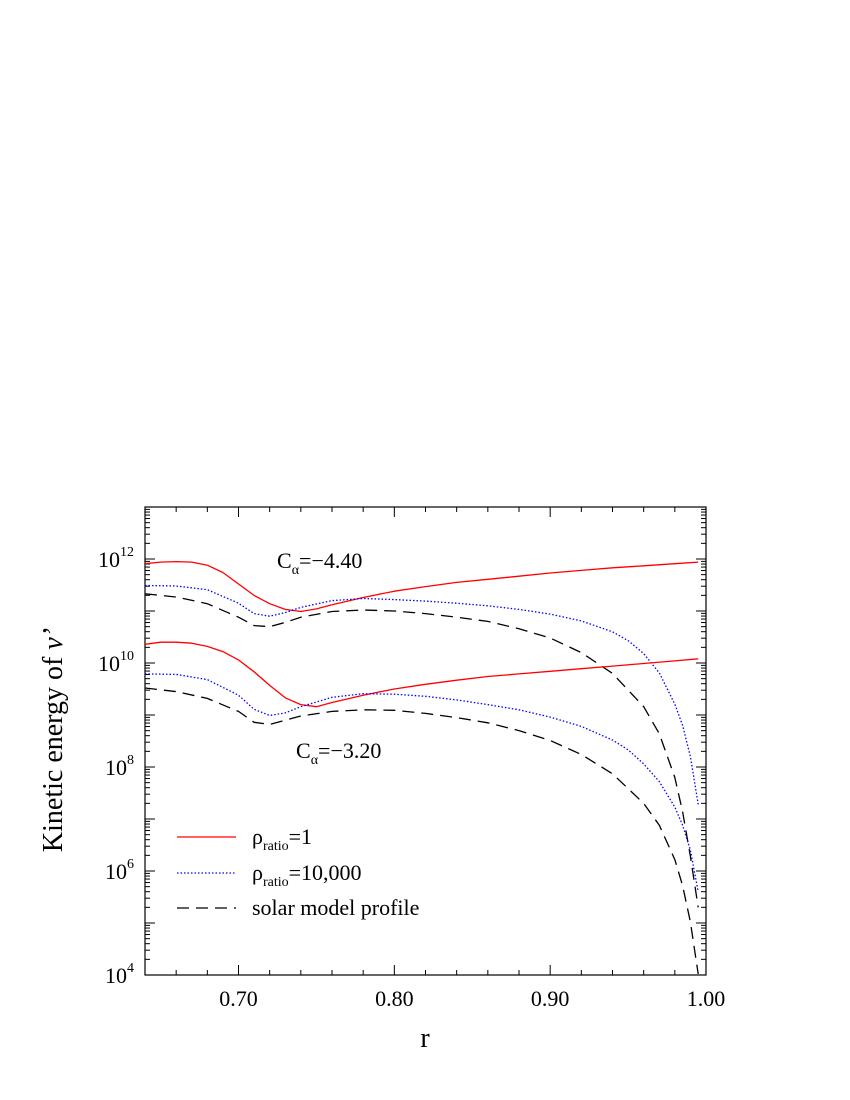 The height and width of the screenshot is (1100, 850). I want to click on series-line-solid-lower, so click(422, 674).